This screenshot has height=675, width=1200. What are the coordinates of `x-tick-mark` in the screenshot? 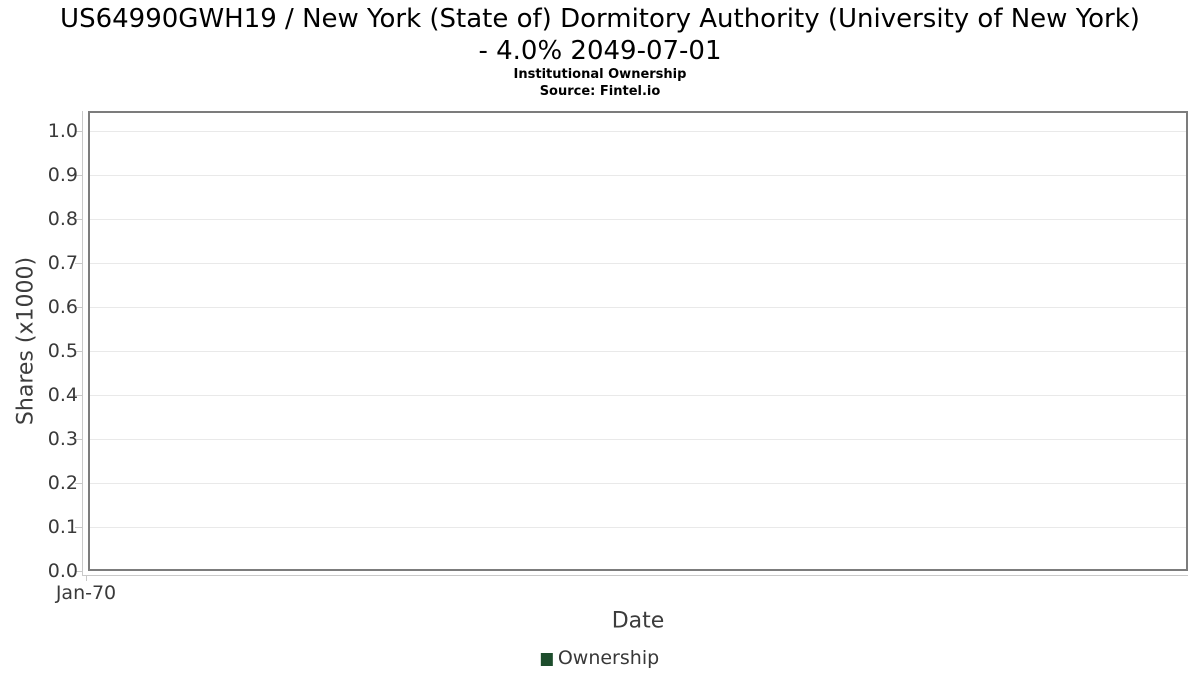 It's located at (86, 578).